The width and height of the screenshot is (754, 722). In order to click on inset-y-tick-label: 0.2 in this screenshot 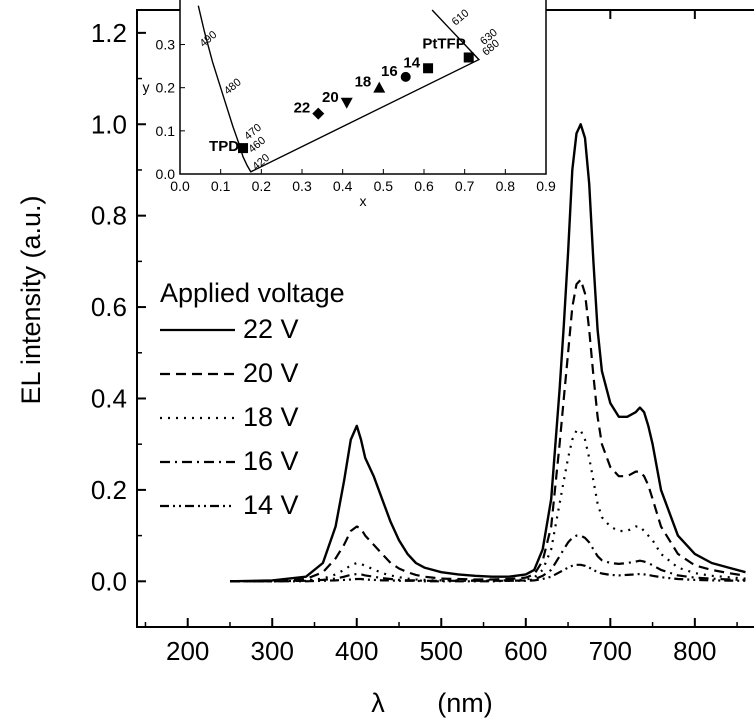, I will do `click(166, 88)`.